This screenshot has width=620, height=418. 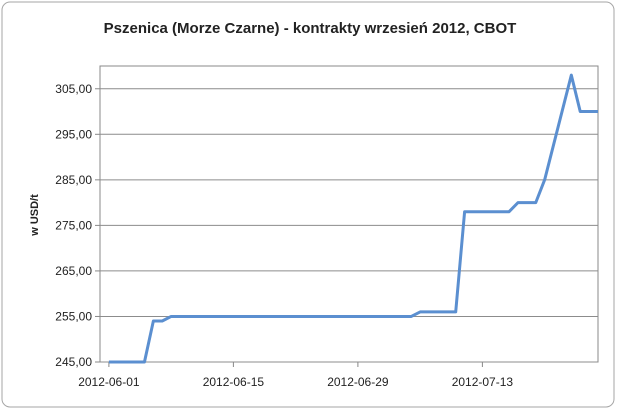 What do you see at coordinates (73, 134) in the screenshot?
I see `y-tick-label: 295,00` at bounding box center [73, 134].